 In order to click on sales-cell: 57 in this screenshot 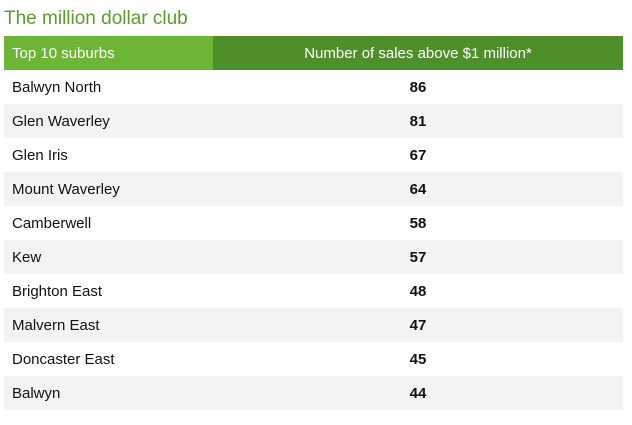, I will do `click(418, 257)`.